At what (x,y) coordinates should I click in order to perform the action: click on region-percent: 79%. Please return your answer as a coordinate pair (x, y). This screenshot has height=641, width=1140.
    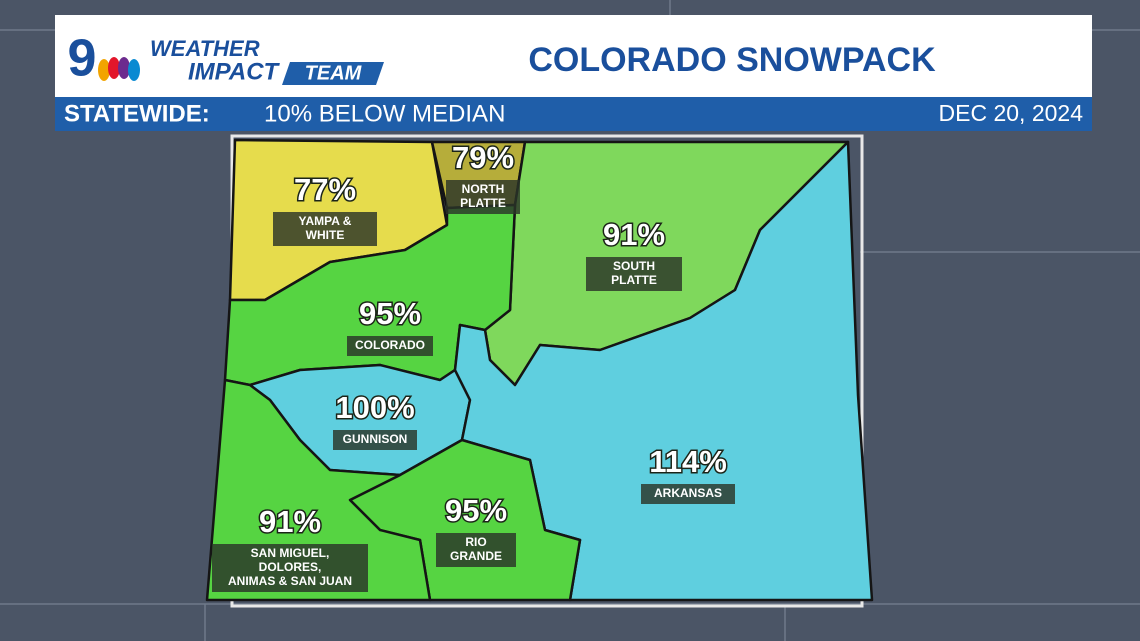
    Looking at the image, I should click on (483, 157).